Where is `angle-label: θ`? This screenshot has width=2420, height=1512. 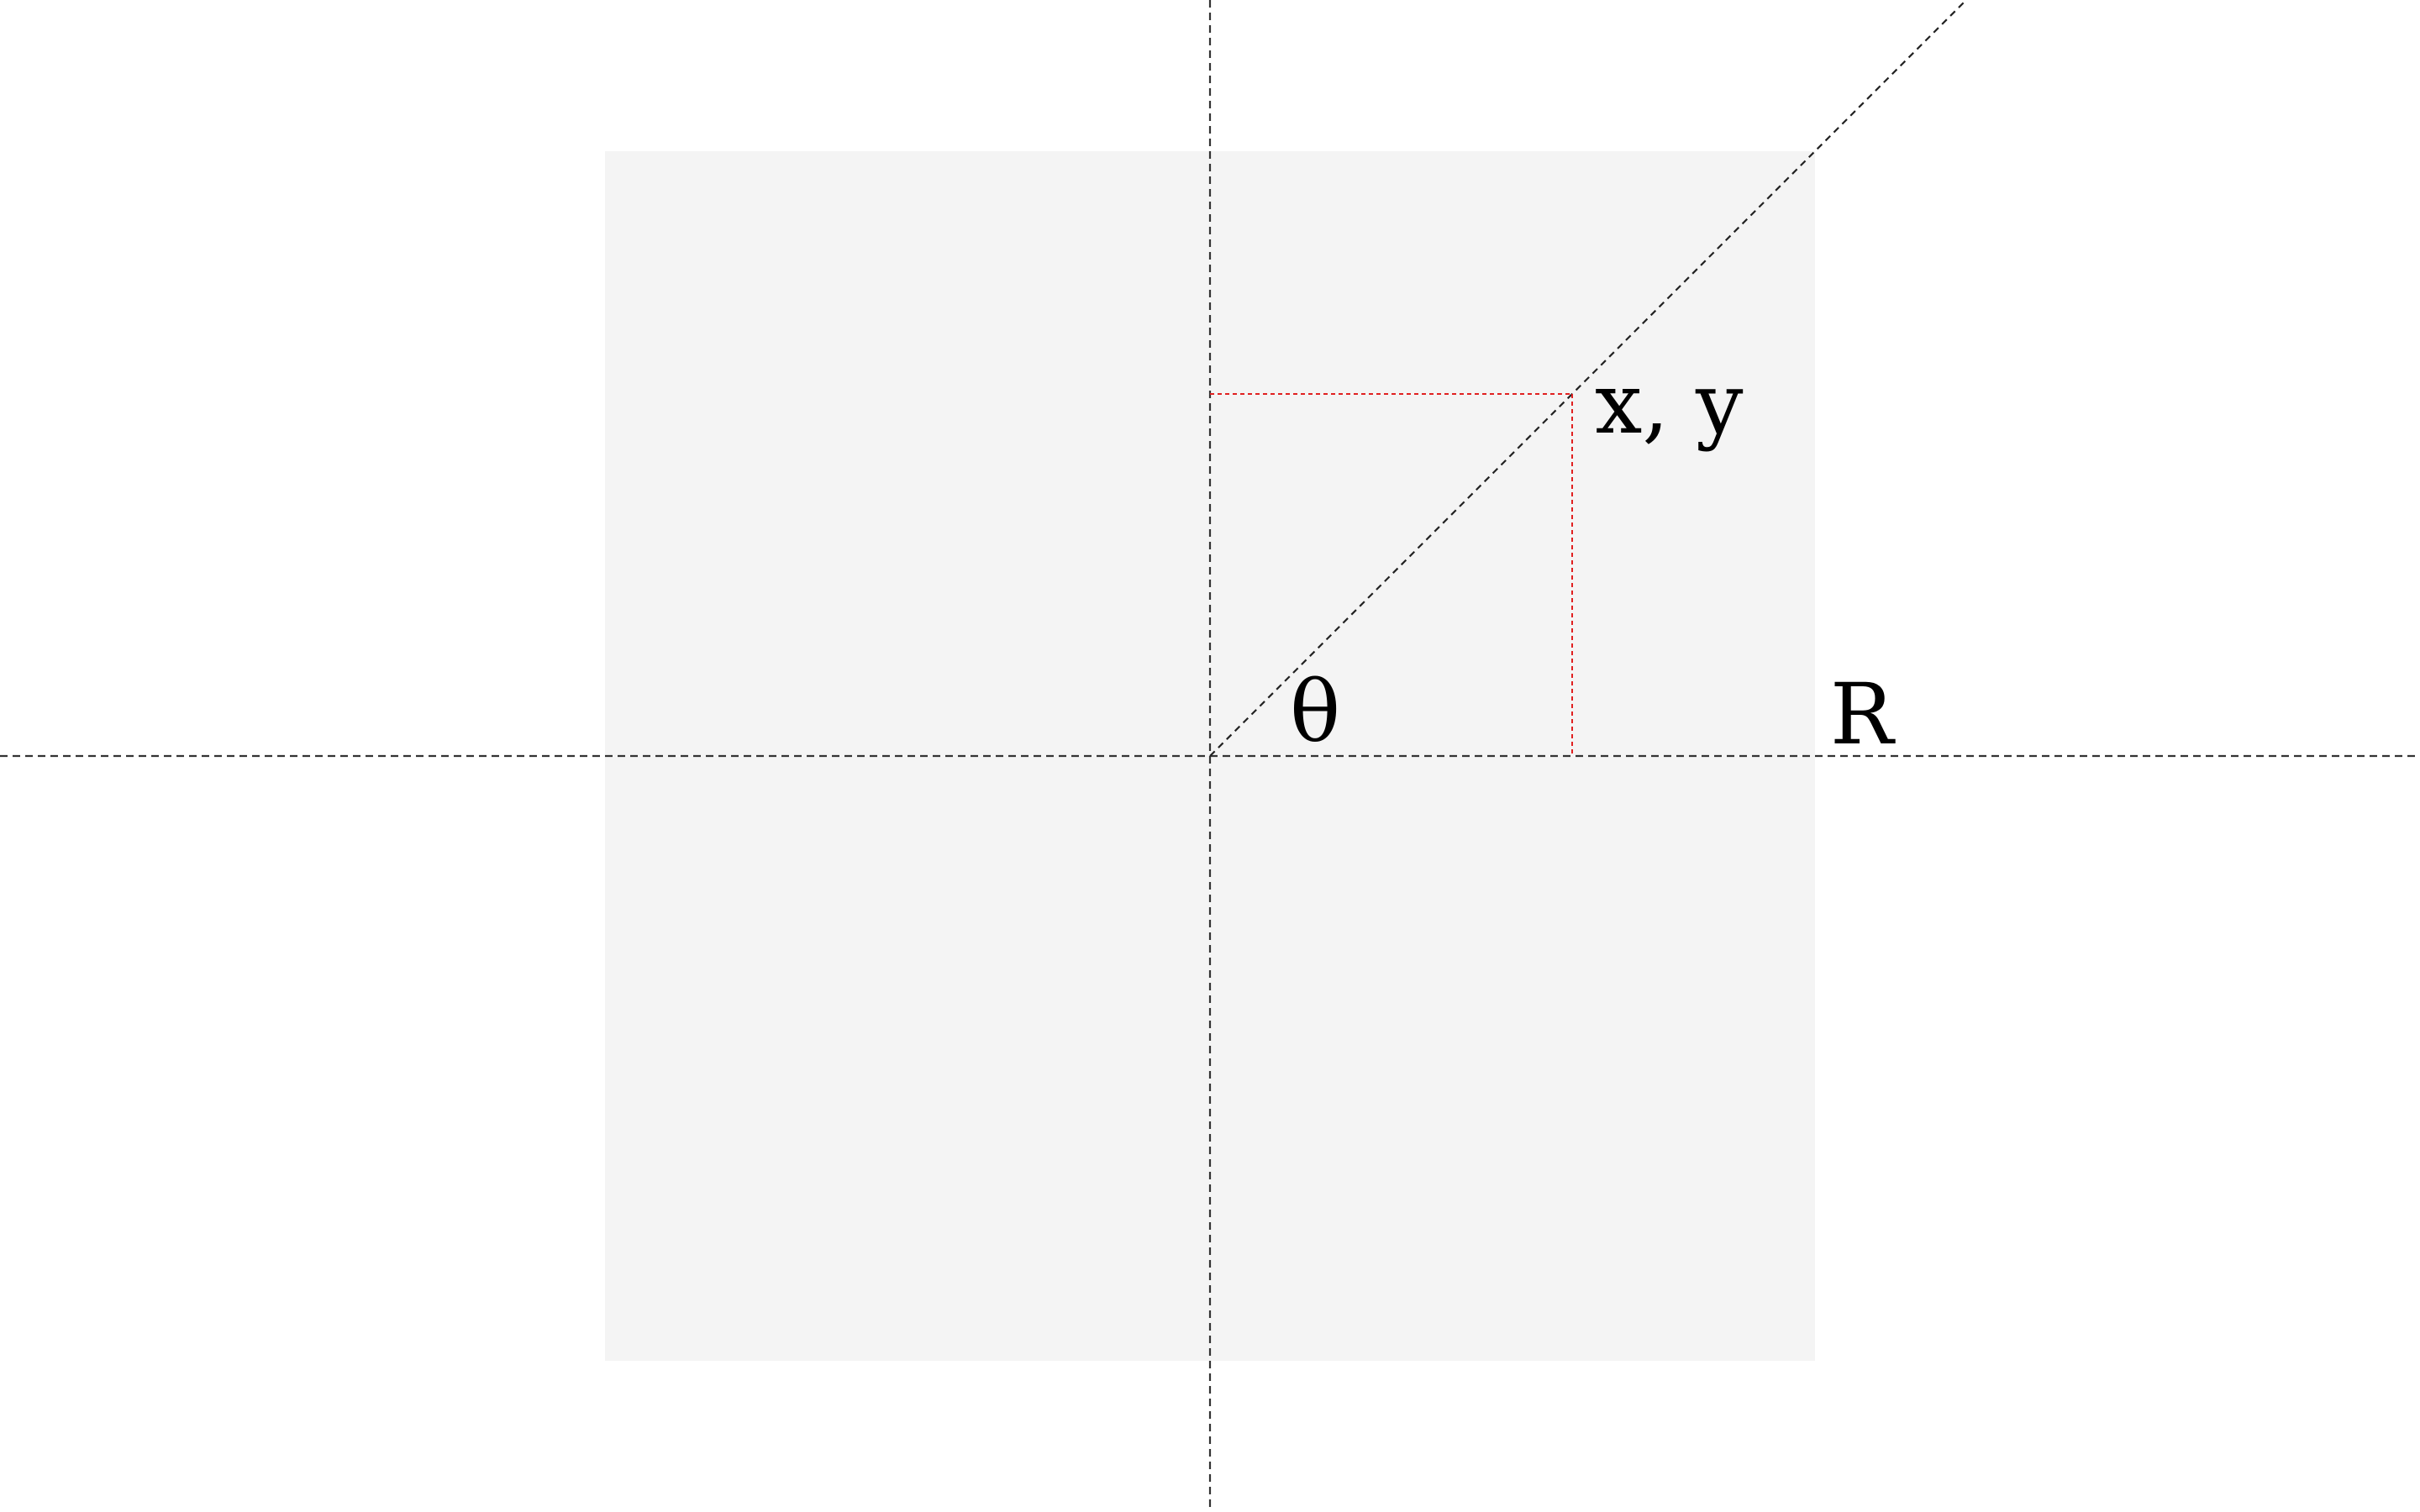
angle-label: θ is located at coordinates (1315, 712).